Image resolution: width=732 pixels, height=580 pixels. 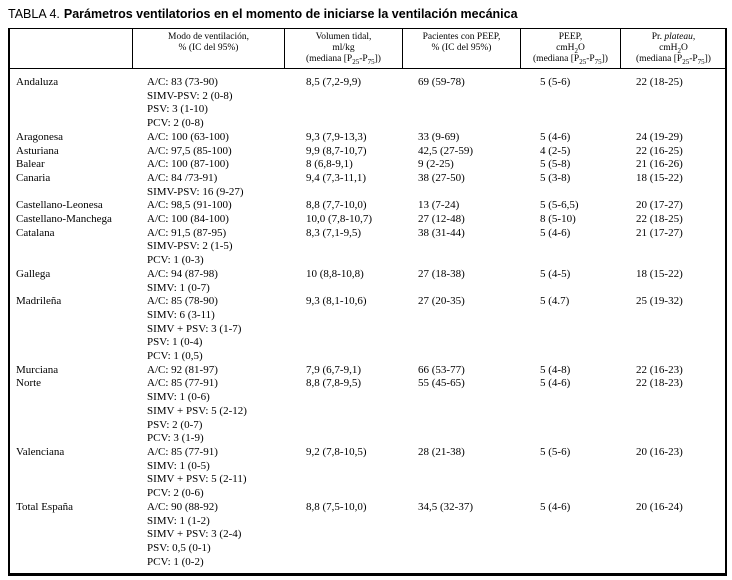 I want to click on region-name: Castellano-Leonesa, so click(x=59, y=205).